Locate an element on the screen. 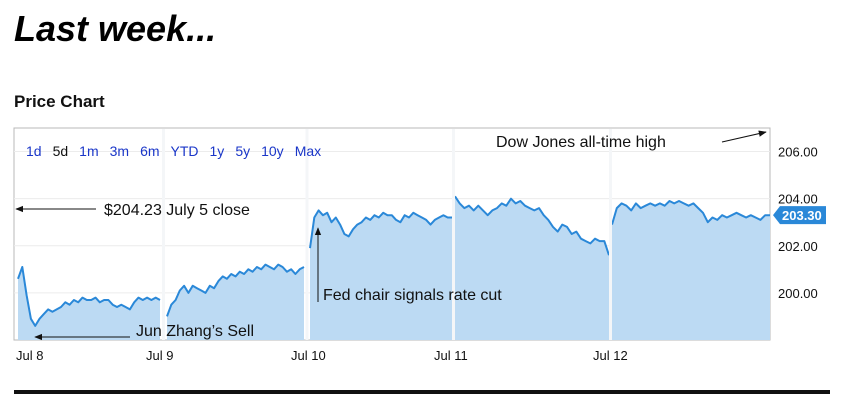 The image size is (842, 400). x-tick-label: Jul 9 is located at coordinates (159, 354).